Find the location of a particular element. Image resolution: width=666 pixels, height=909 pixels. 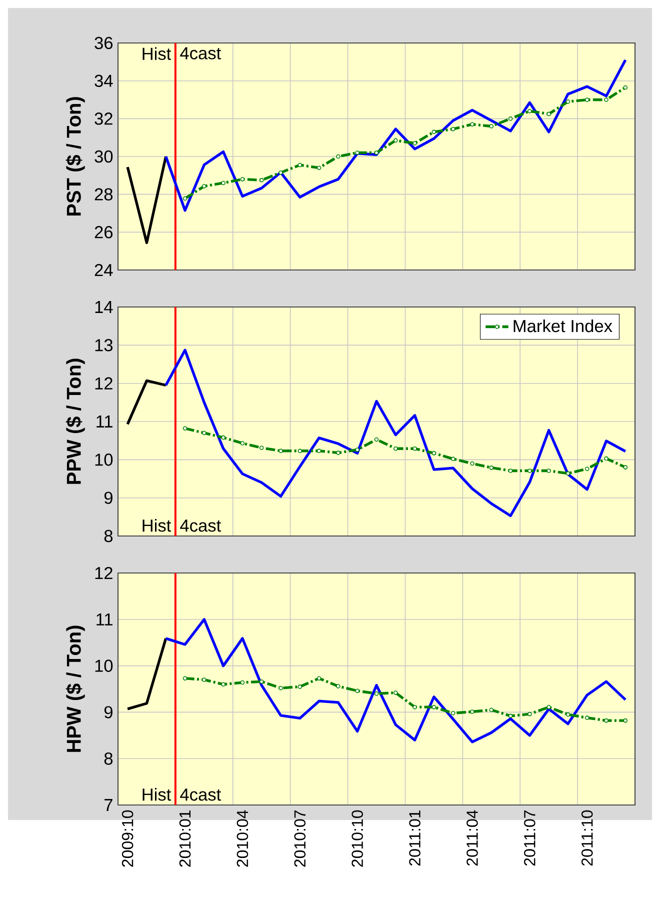

x-tick-label: 2010:04 is located at coordinates (242, 838).